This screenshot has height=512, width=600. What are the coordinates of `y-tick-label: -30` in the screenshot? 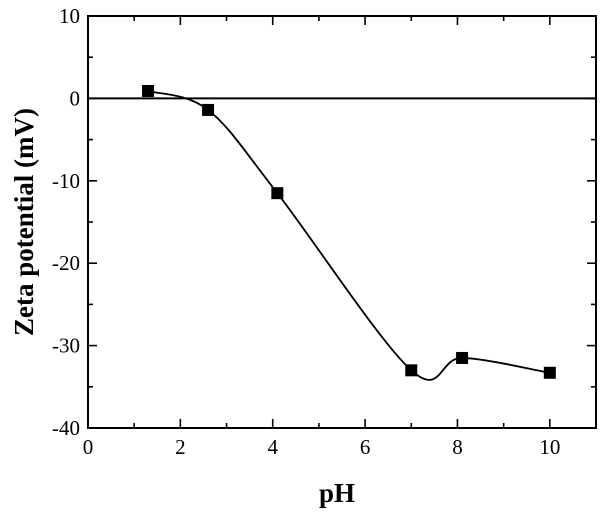 It's located at (66, 346).